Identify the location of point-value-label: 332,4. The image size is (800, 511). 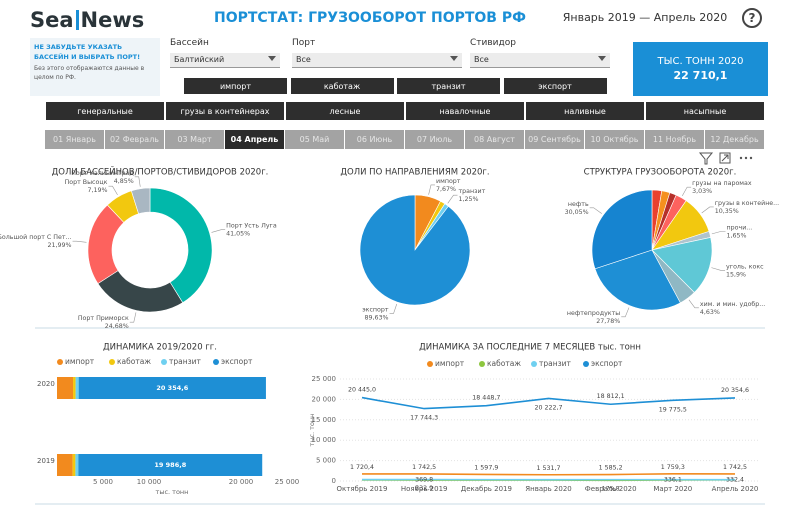
(735, 480).